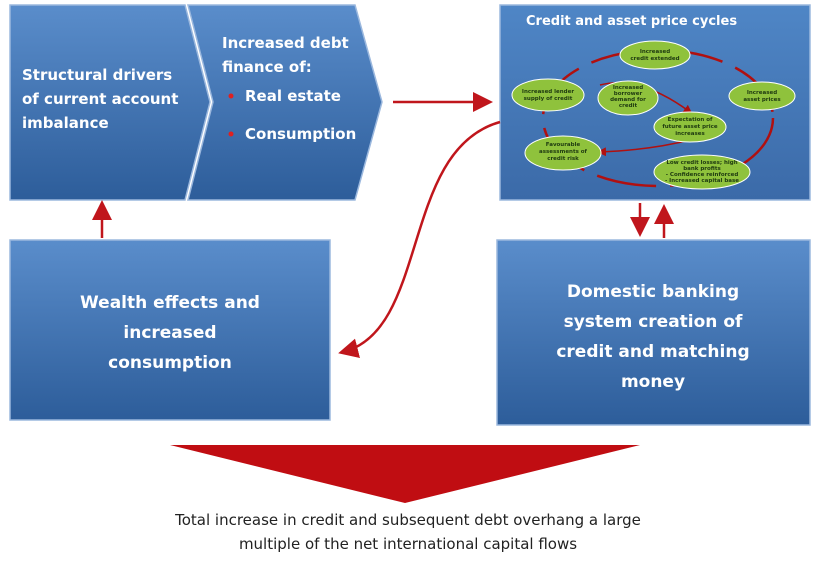  What do you see at coordinates (419, 239) in the screenshot?
I see `arrow` at bounding box center [419, 239].